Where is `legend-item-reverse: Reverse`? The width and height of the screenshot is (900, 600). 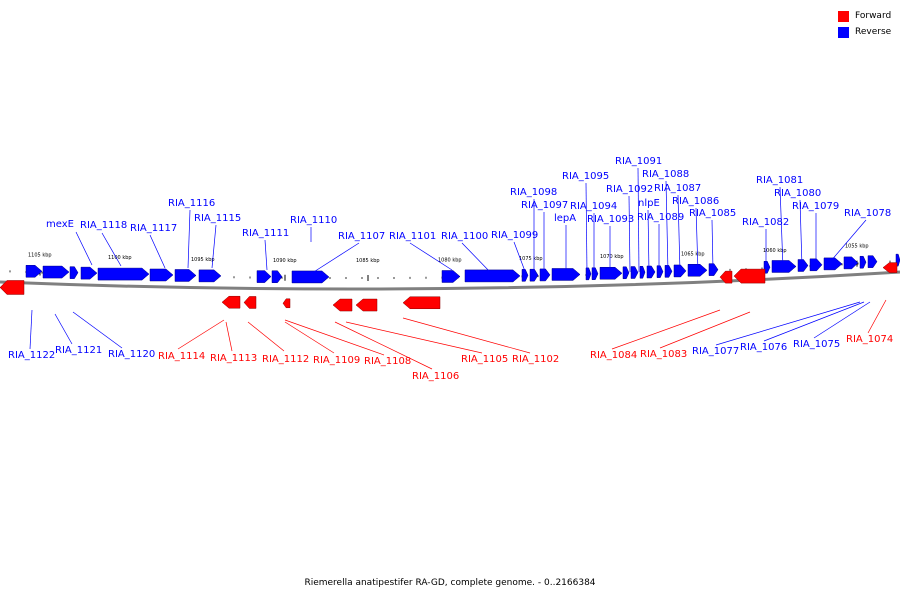
legend-item-reverse: Reverse is located at coordinates (864, 32).